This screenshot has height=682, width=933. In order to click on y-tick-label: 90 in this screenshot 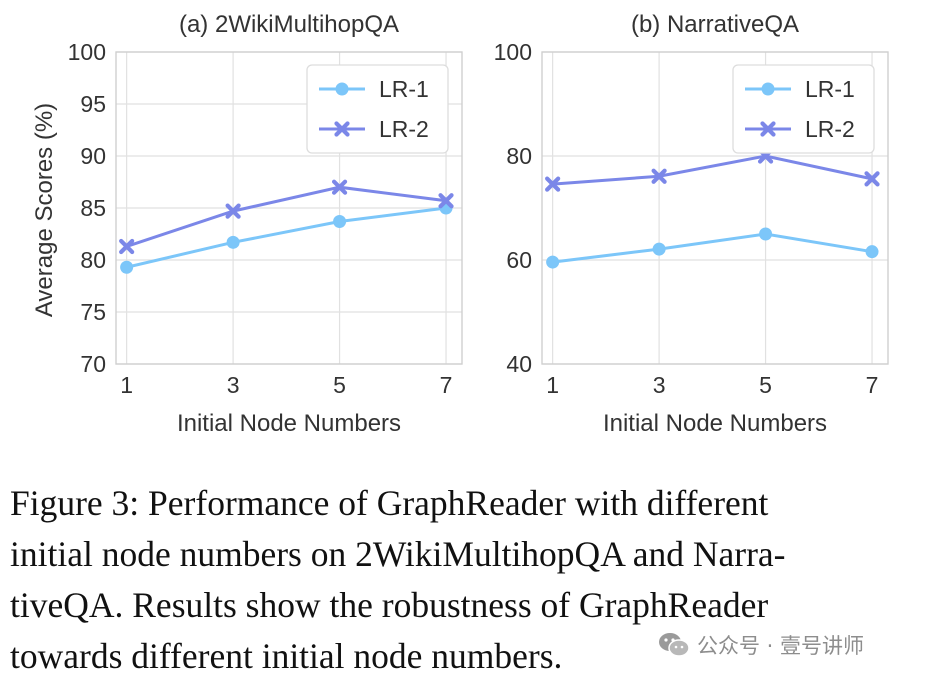, I will do `click(93, 156)`.